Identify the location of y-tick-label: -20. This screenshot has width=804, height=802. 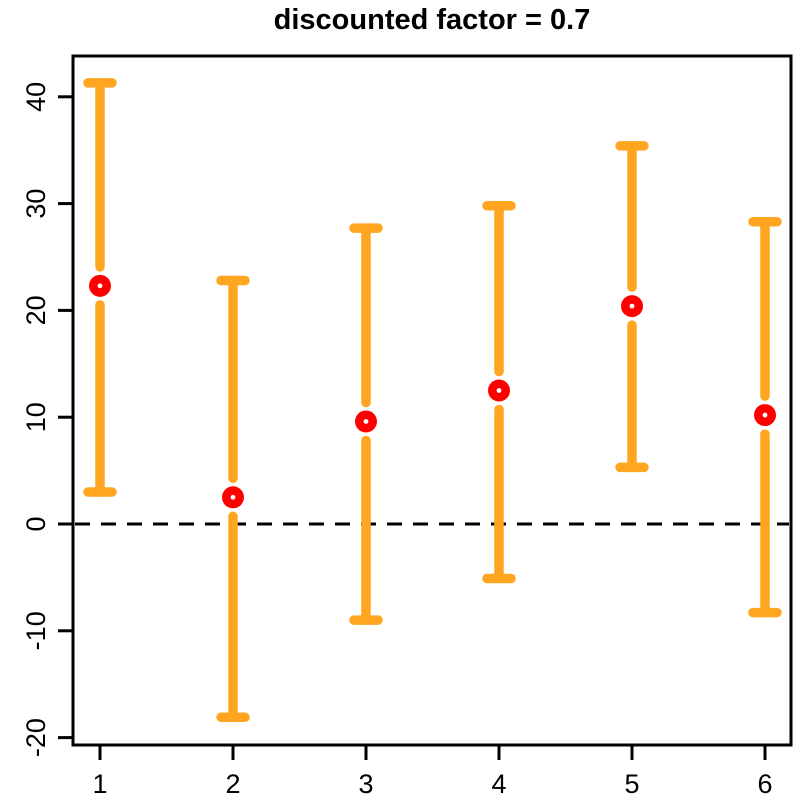
(36, 737).